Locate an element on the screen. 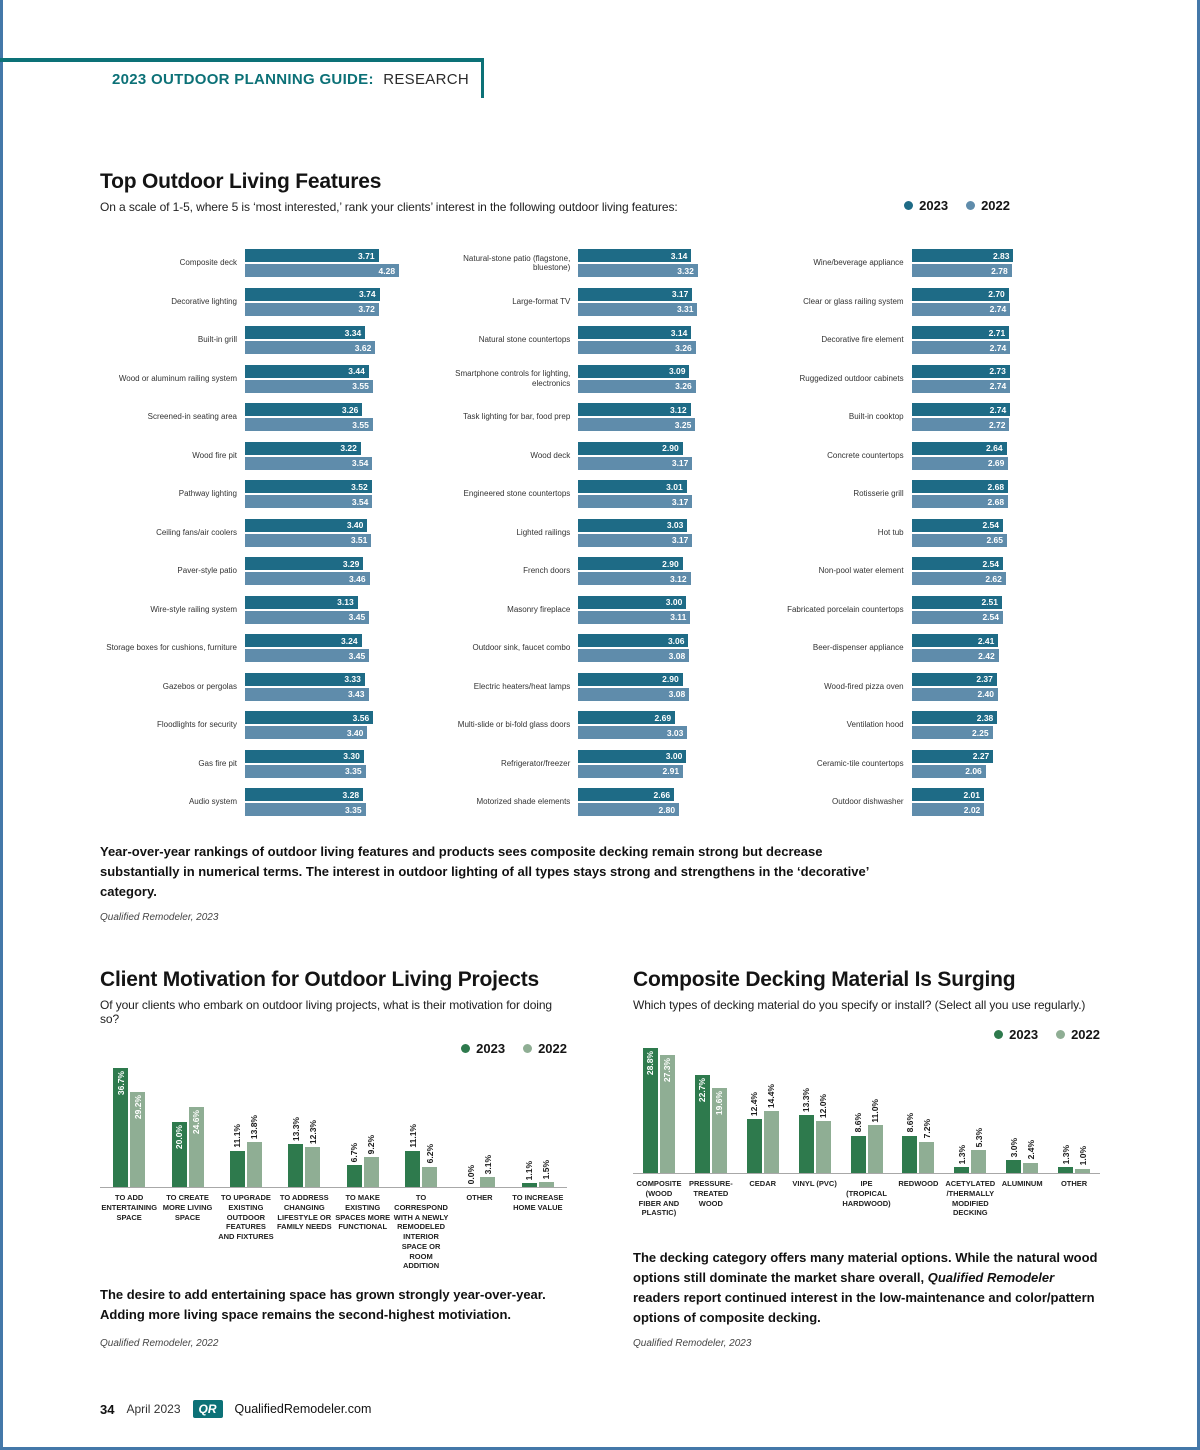 The width and height of the screenshot is (1200, 1450). bar-2022: 2.72 is located at coordinates (960, 425).